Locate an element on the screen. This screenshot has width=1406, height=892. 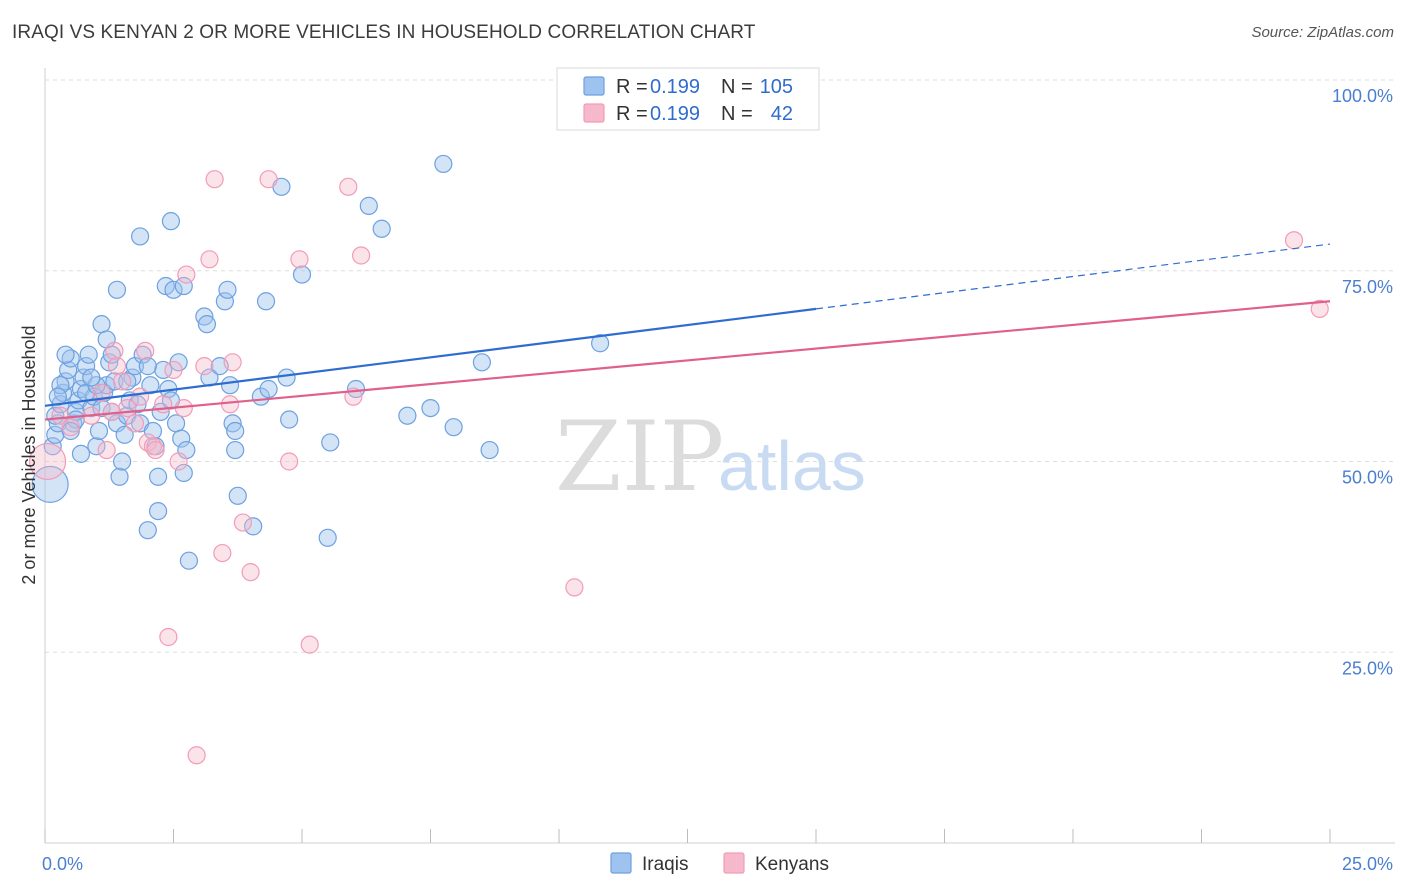
watermark-zip: ZIP is located at coordinates (639, 457).